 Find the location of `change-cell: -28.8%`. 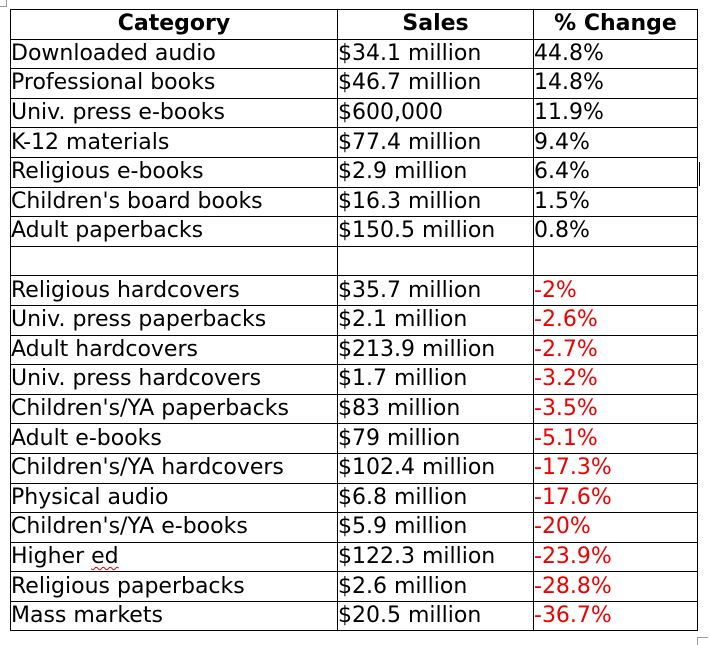

change-cell: -28.8% is located at coordinates (615, 586).